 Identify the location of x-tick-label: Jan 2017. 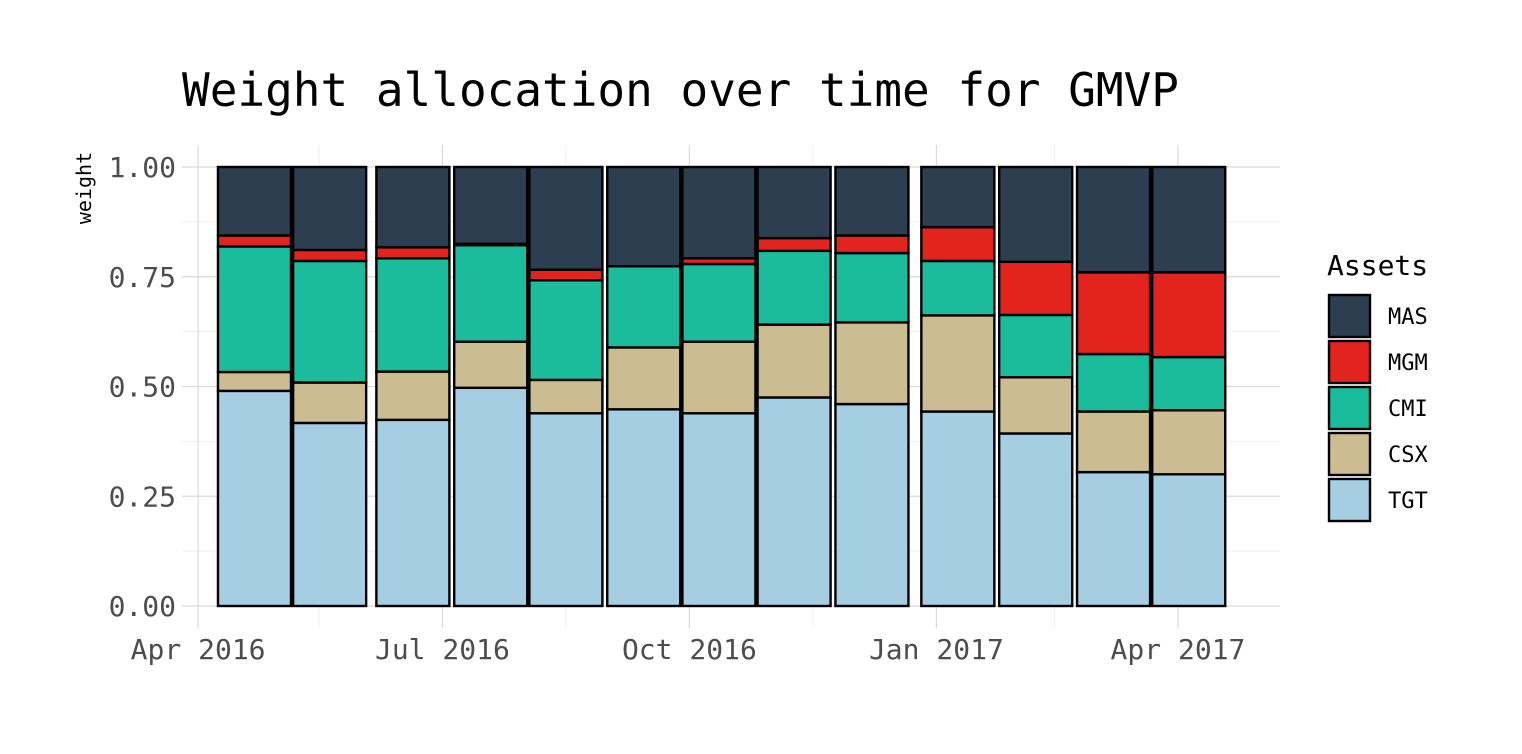
(936, 649).